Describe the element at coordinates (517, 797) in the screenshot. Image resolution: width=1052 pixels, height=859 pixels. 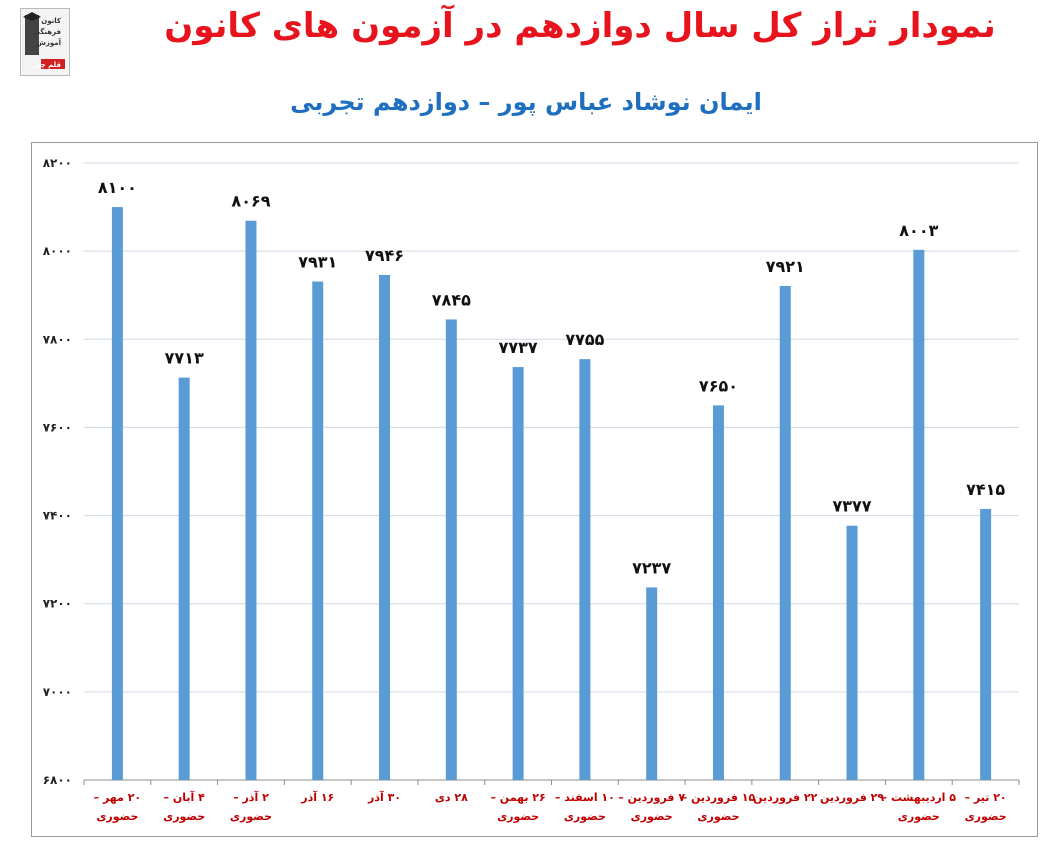
I see `x-tick-label: ۲۶ بهمن –` at that location.